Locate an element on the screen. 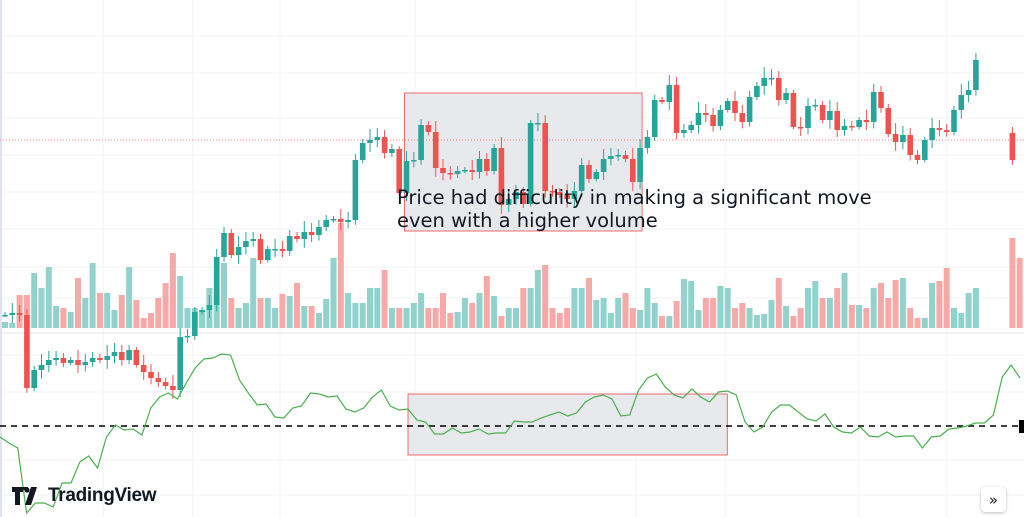 The height and width of the screenshot is (517, 1024). tradingview-logo: TradingView is located at coordinates (84, 496).